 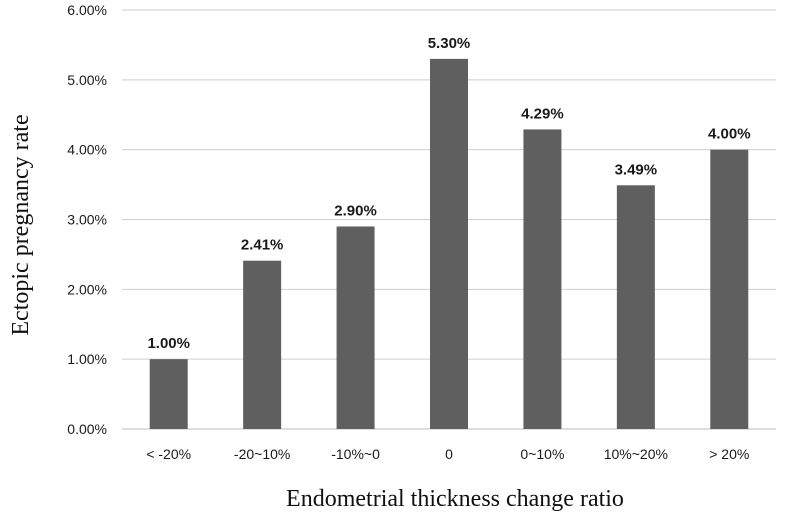 I want to click on x-tick-label: -20~10%, so click(x=262, y=454).